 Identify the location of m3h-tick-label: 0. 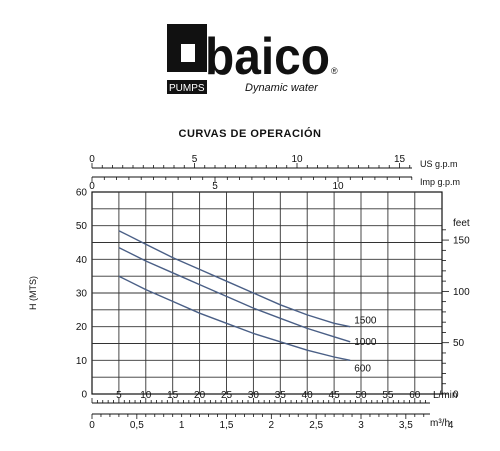
(92, 425).